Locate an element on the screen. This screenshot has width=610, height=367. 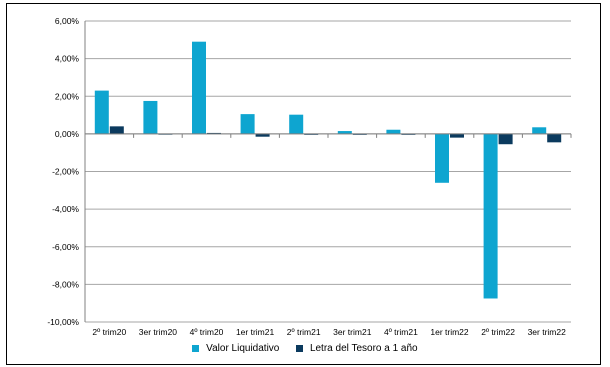
legend-item-valor-liquidativo: Valor Liquidativo is located at coordinates (235, 348).